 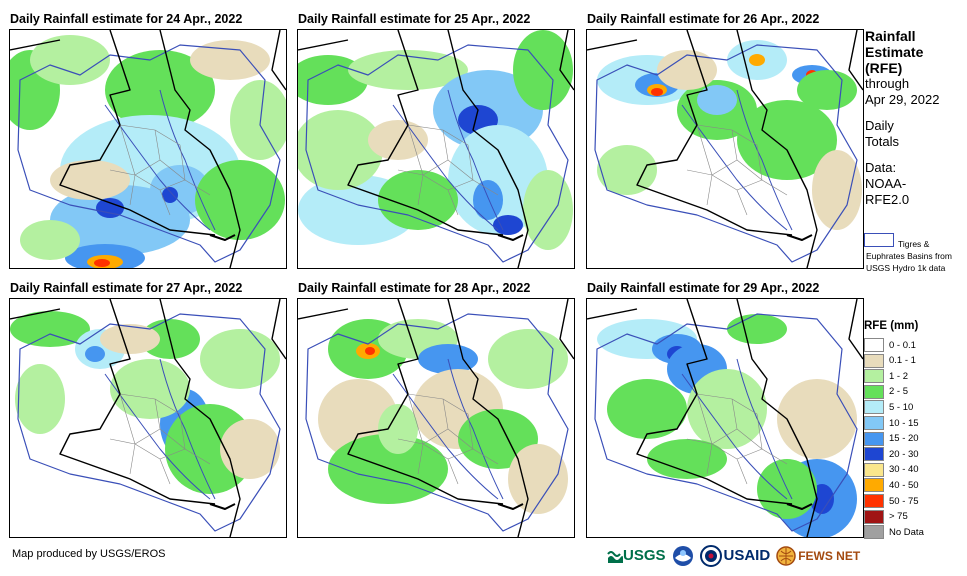 I want to click on legend-item: 10 - 15, so click(x=891, y=423).